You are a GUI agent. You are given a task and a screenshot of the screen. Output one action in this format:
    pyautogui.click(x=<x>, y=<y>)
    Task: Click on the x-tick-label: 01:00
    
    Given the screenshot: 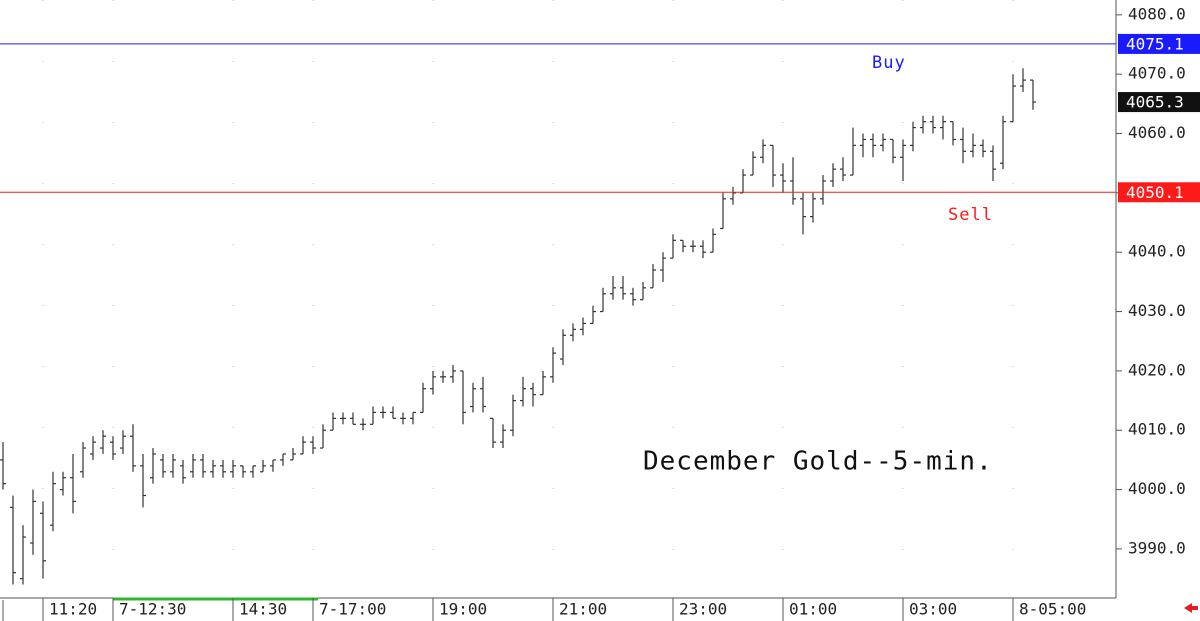 What is the action you would take?
    pyautogui.click(x=813, y=609)
    